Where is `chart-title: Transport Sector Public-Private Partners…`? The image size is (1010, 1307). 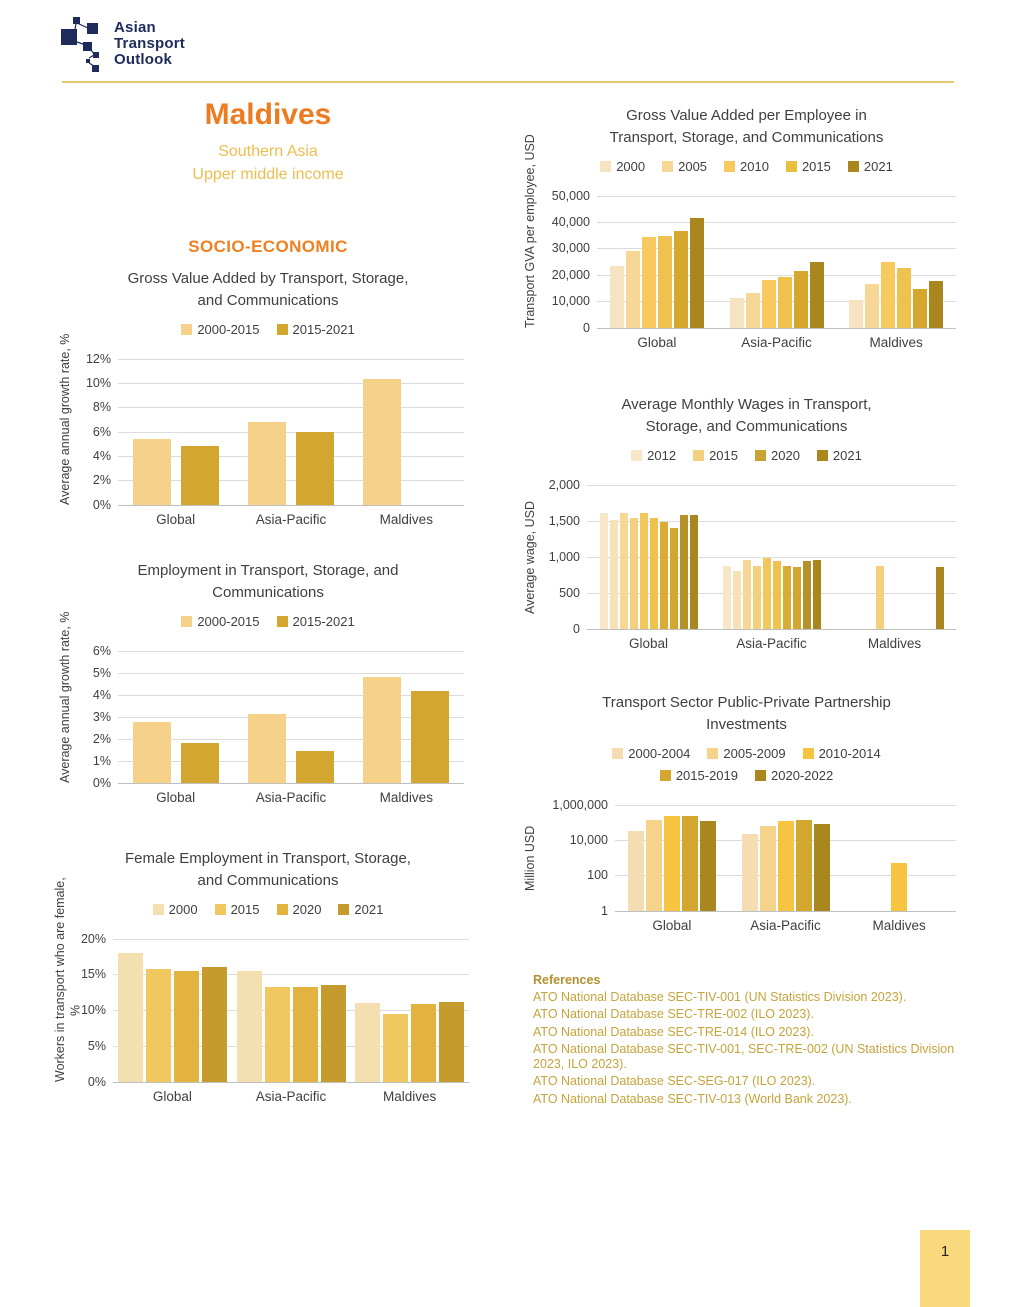
chart-title: Transport Sector Public-Private Partners… is located at coordinates (746, 713).